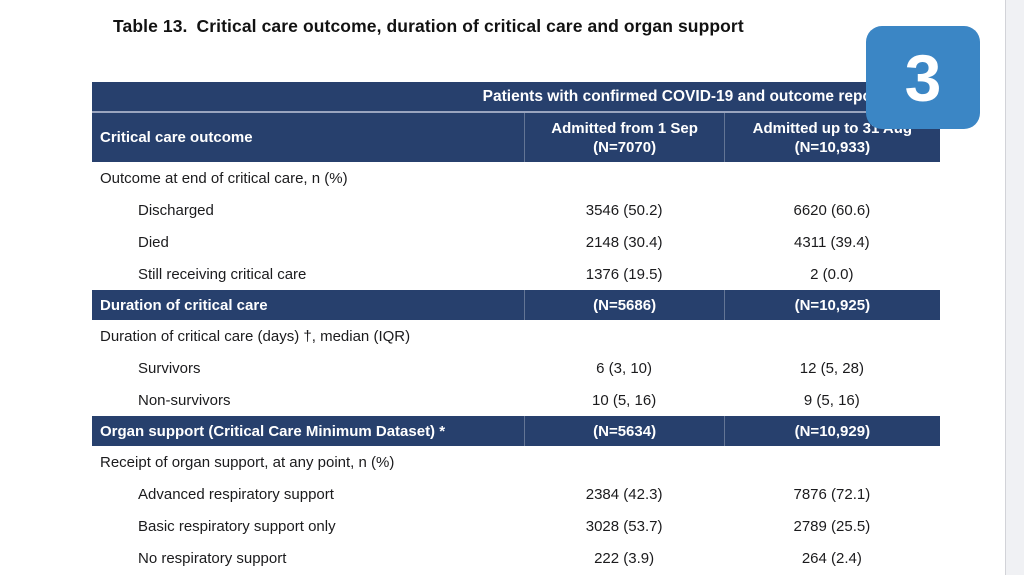  I want to click on cell-value: 264 (2.4), so click(831, 558).